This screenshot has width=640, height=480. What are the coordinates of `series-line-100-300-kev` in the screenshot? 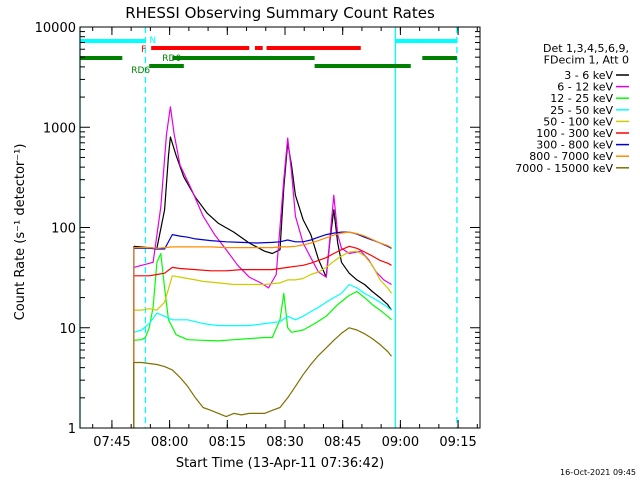 It's located at (262, 261).